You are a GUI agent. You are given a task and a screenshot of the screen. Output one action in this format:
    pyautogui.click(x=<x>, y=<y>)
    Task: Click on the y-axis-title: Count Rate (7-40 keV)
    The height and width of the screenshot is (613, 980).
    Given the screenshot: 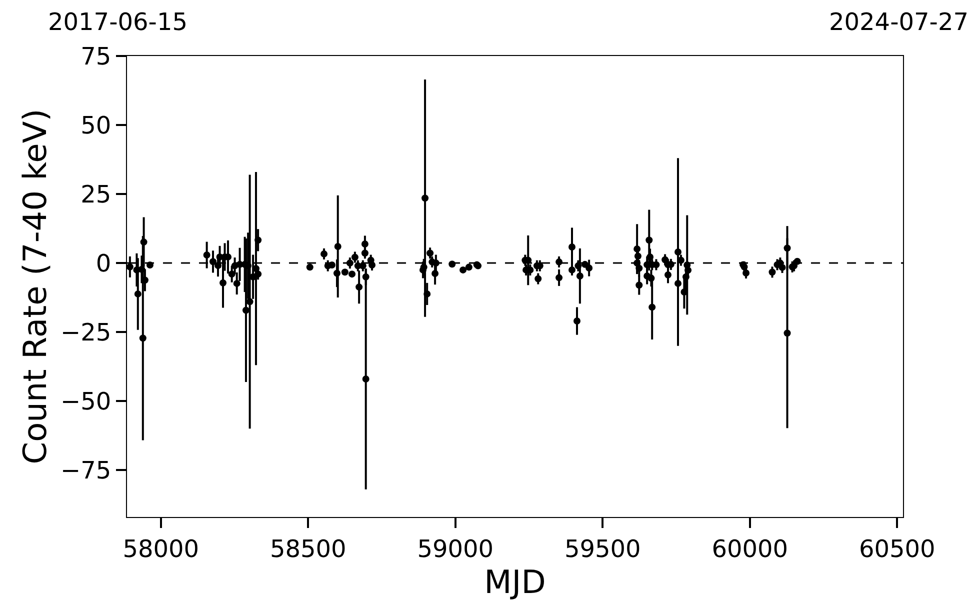 What is the action you would take?
    pyautogui.click(x=35, y=286)
    